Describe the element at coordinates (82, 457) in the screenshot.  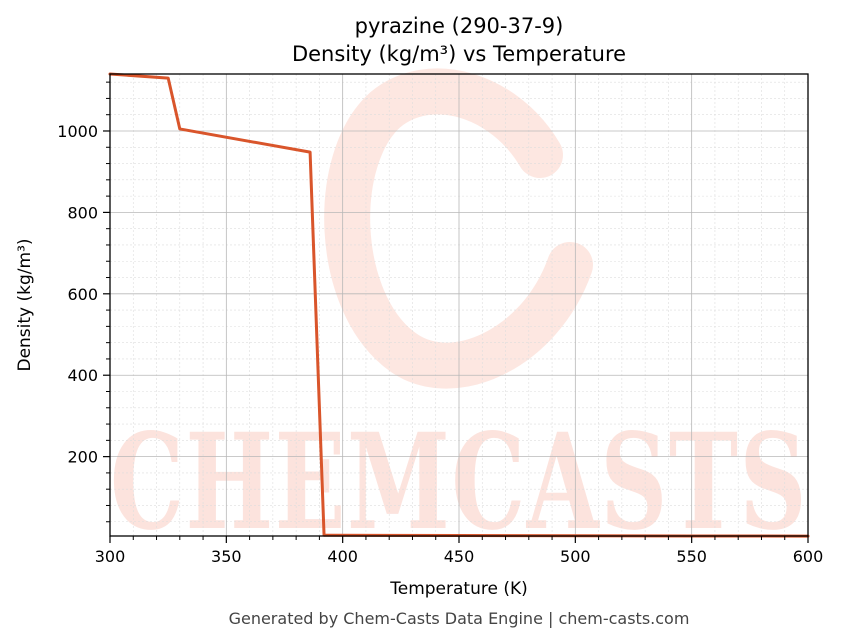
I see `y-tick-label: 200` at that location.